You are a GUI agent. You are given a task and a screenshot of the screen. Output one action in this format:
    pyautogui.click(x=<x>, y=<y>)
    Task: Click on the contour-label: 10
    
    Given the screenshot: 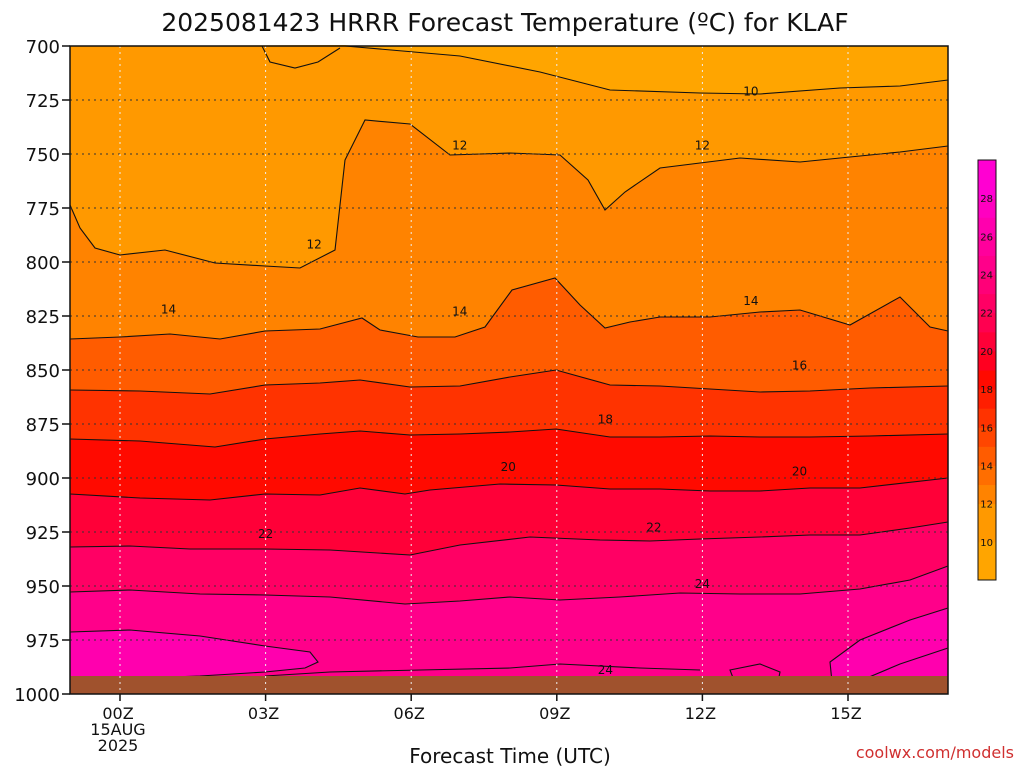 What is the action you would take?
    pyautogui.click(x=750, y=91)
    